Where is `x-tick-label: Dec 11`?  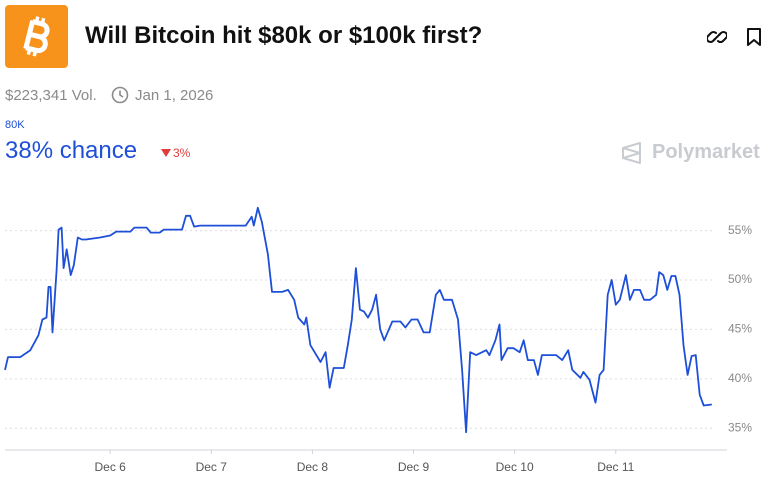
x-tick-label: Dec 11 is located at coordinates (615, 467).